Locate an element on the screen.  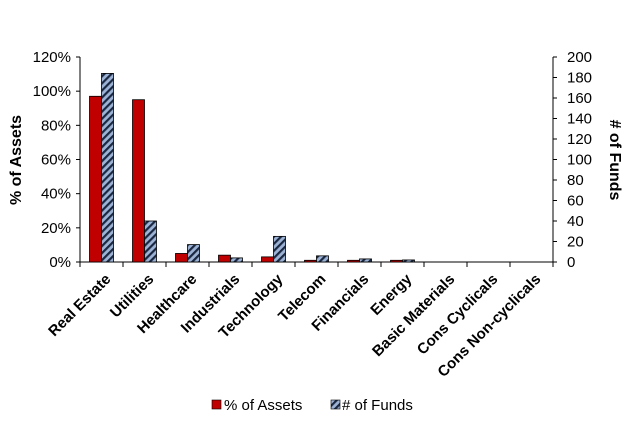
y2-tick-label: 60 is located at coordinates (575, 201).